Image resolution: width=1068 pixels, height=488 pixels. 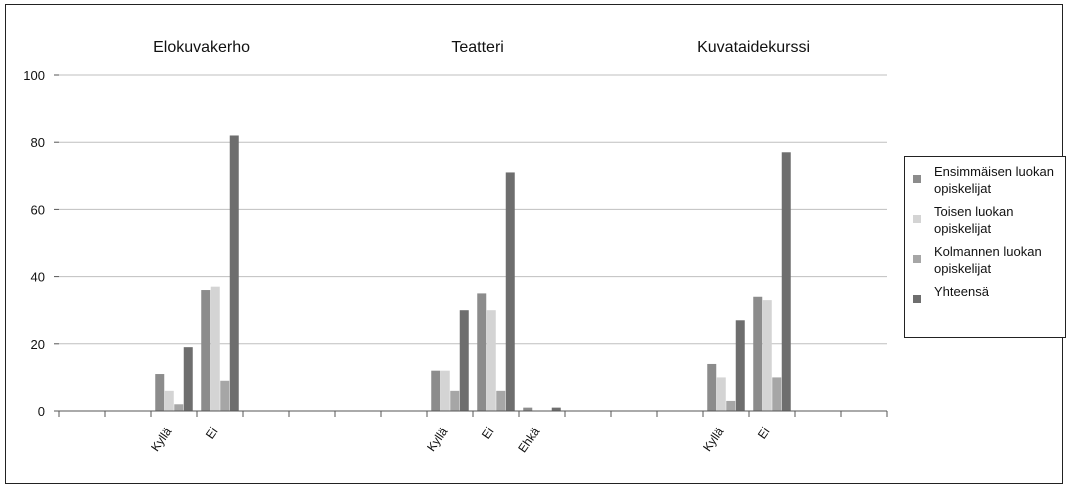 What do you see at coordinates (34, 75) in the screenshot?
I see `y-tick-label: 100` at bounding box center [34, 75].